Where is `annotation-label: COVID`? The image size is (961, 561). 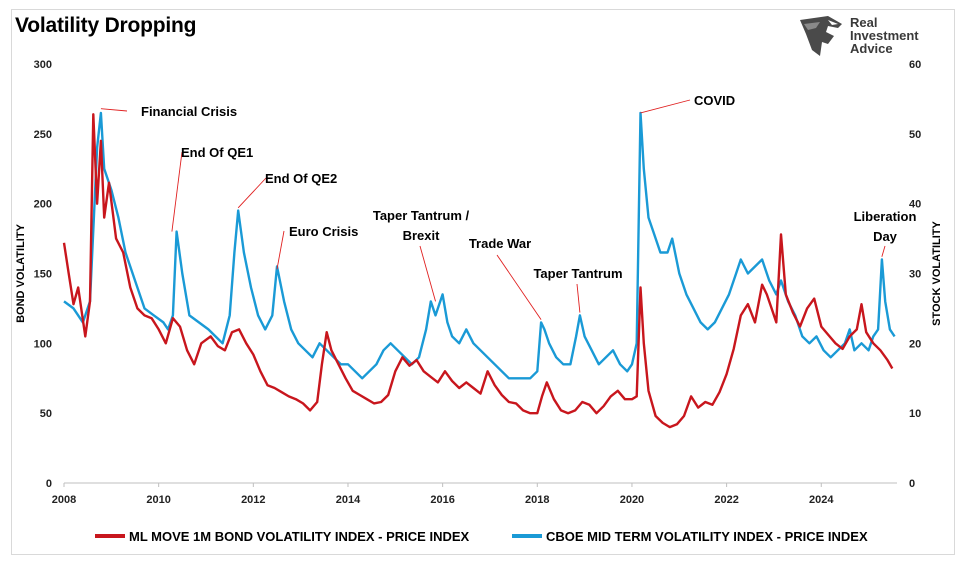 annotation-label: COVID is located at coordinates (714, 100).